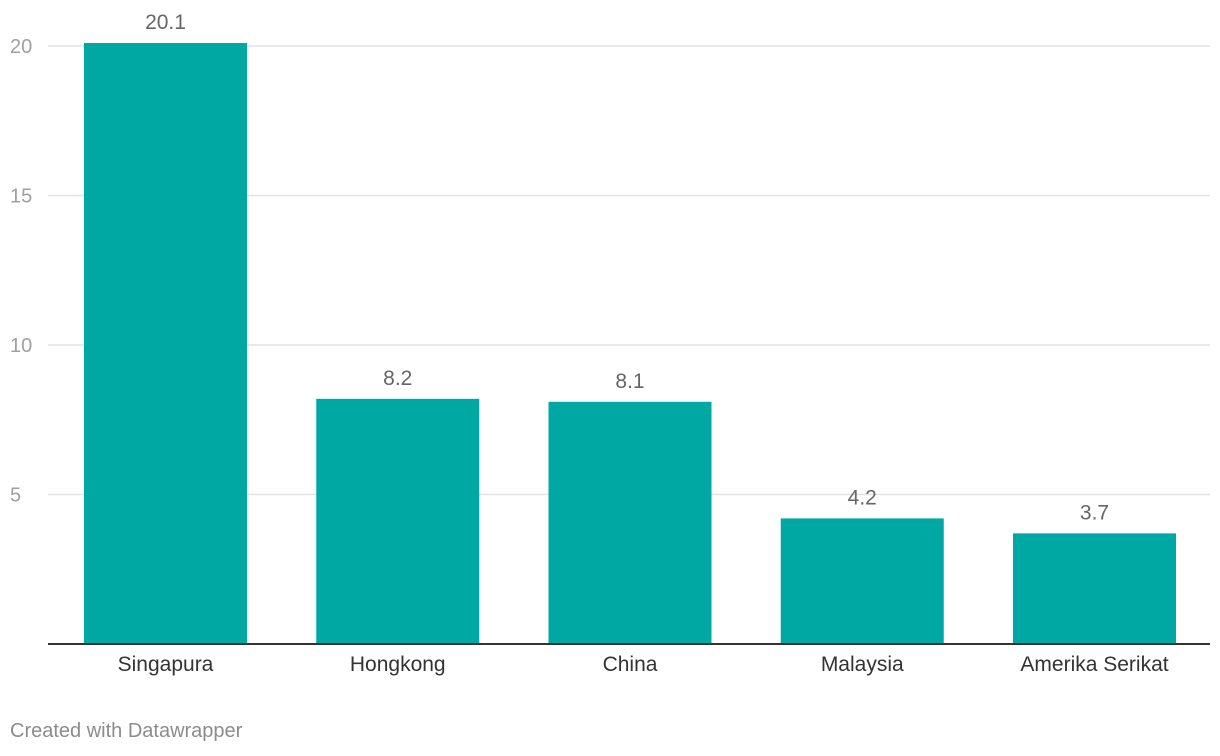 Image resolution: width=1220 pixels, height=756 pixels. What do you see at coordinates (630, 664) in the screenshot?
I see `category-label: China` at bounding box center [630, 664].